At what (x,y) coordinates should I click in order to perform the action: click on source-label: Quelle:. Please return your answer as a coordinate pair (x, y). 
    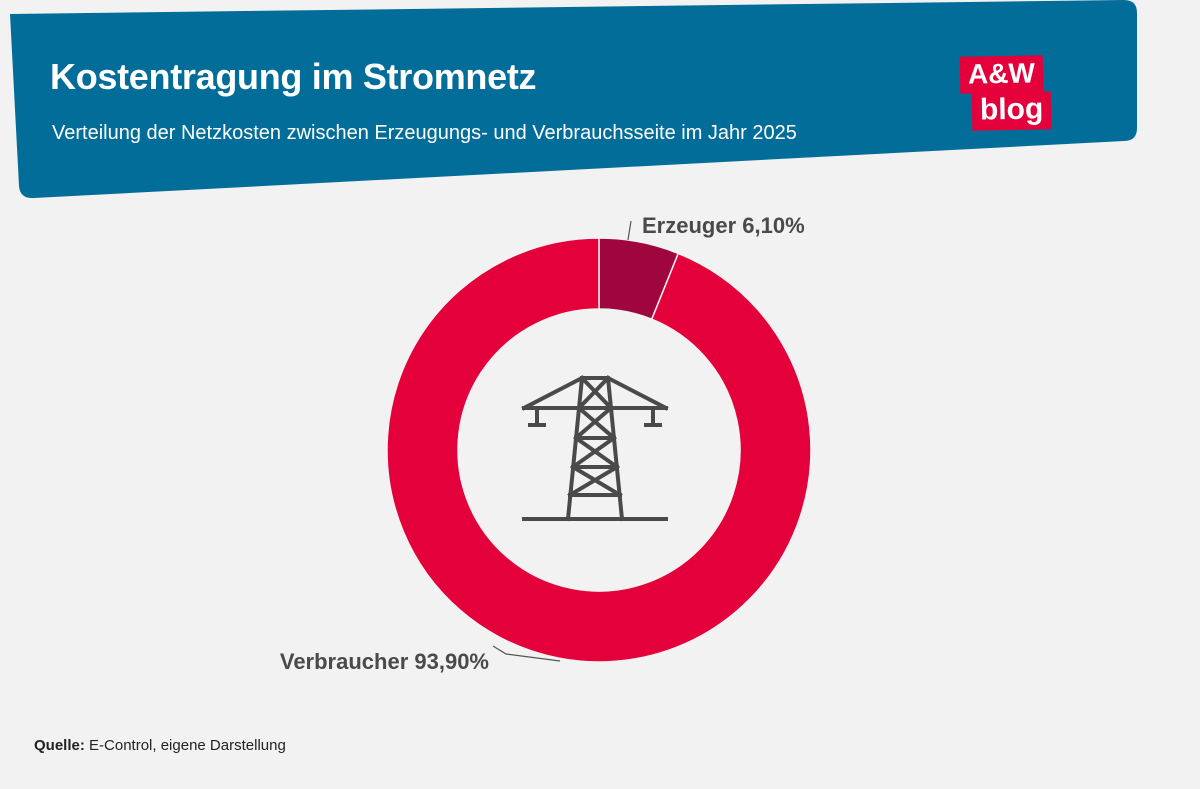
    Looking at the image, I should click on (59, 745).